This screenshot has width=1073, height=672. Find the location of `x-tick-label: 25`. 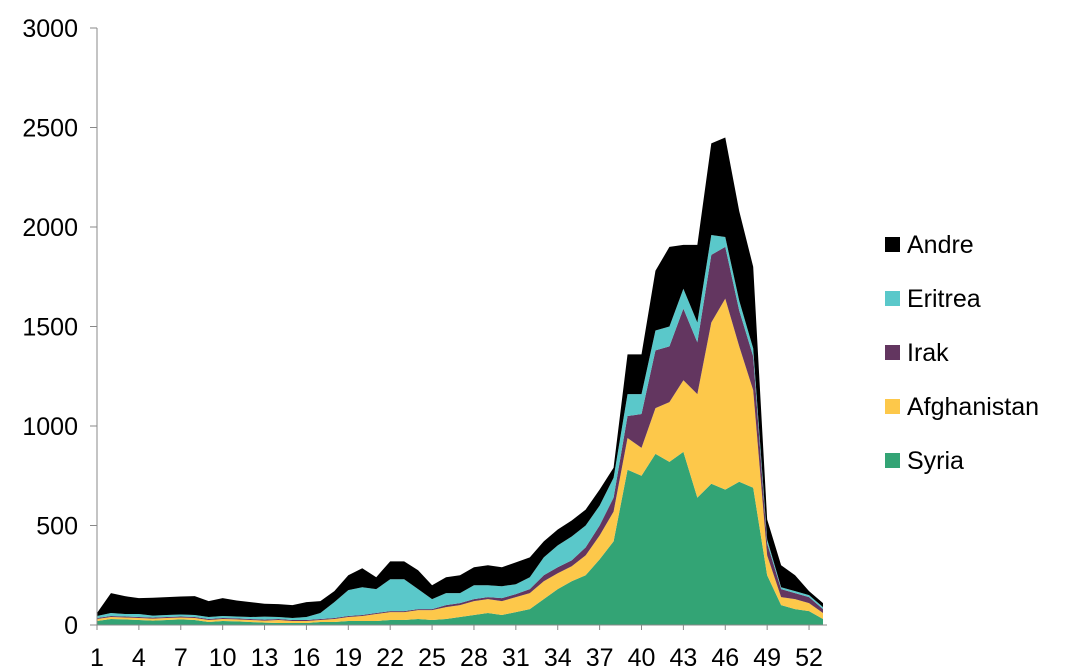

x-tick-label: 25 is located at coordinates (432, 658).